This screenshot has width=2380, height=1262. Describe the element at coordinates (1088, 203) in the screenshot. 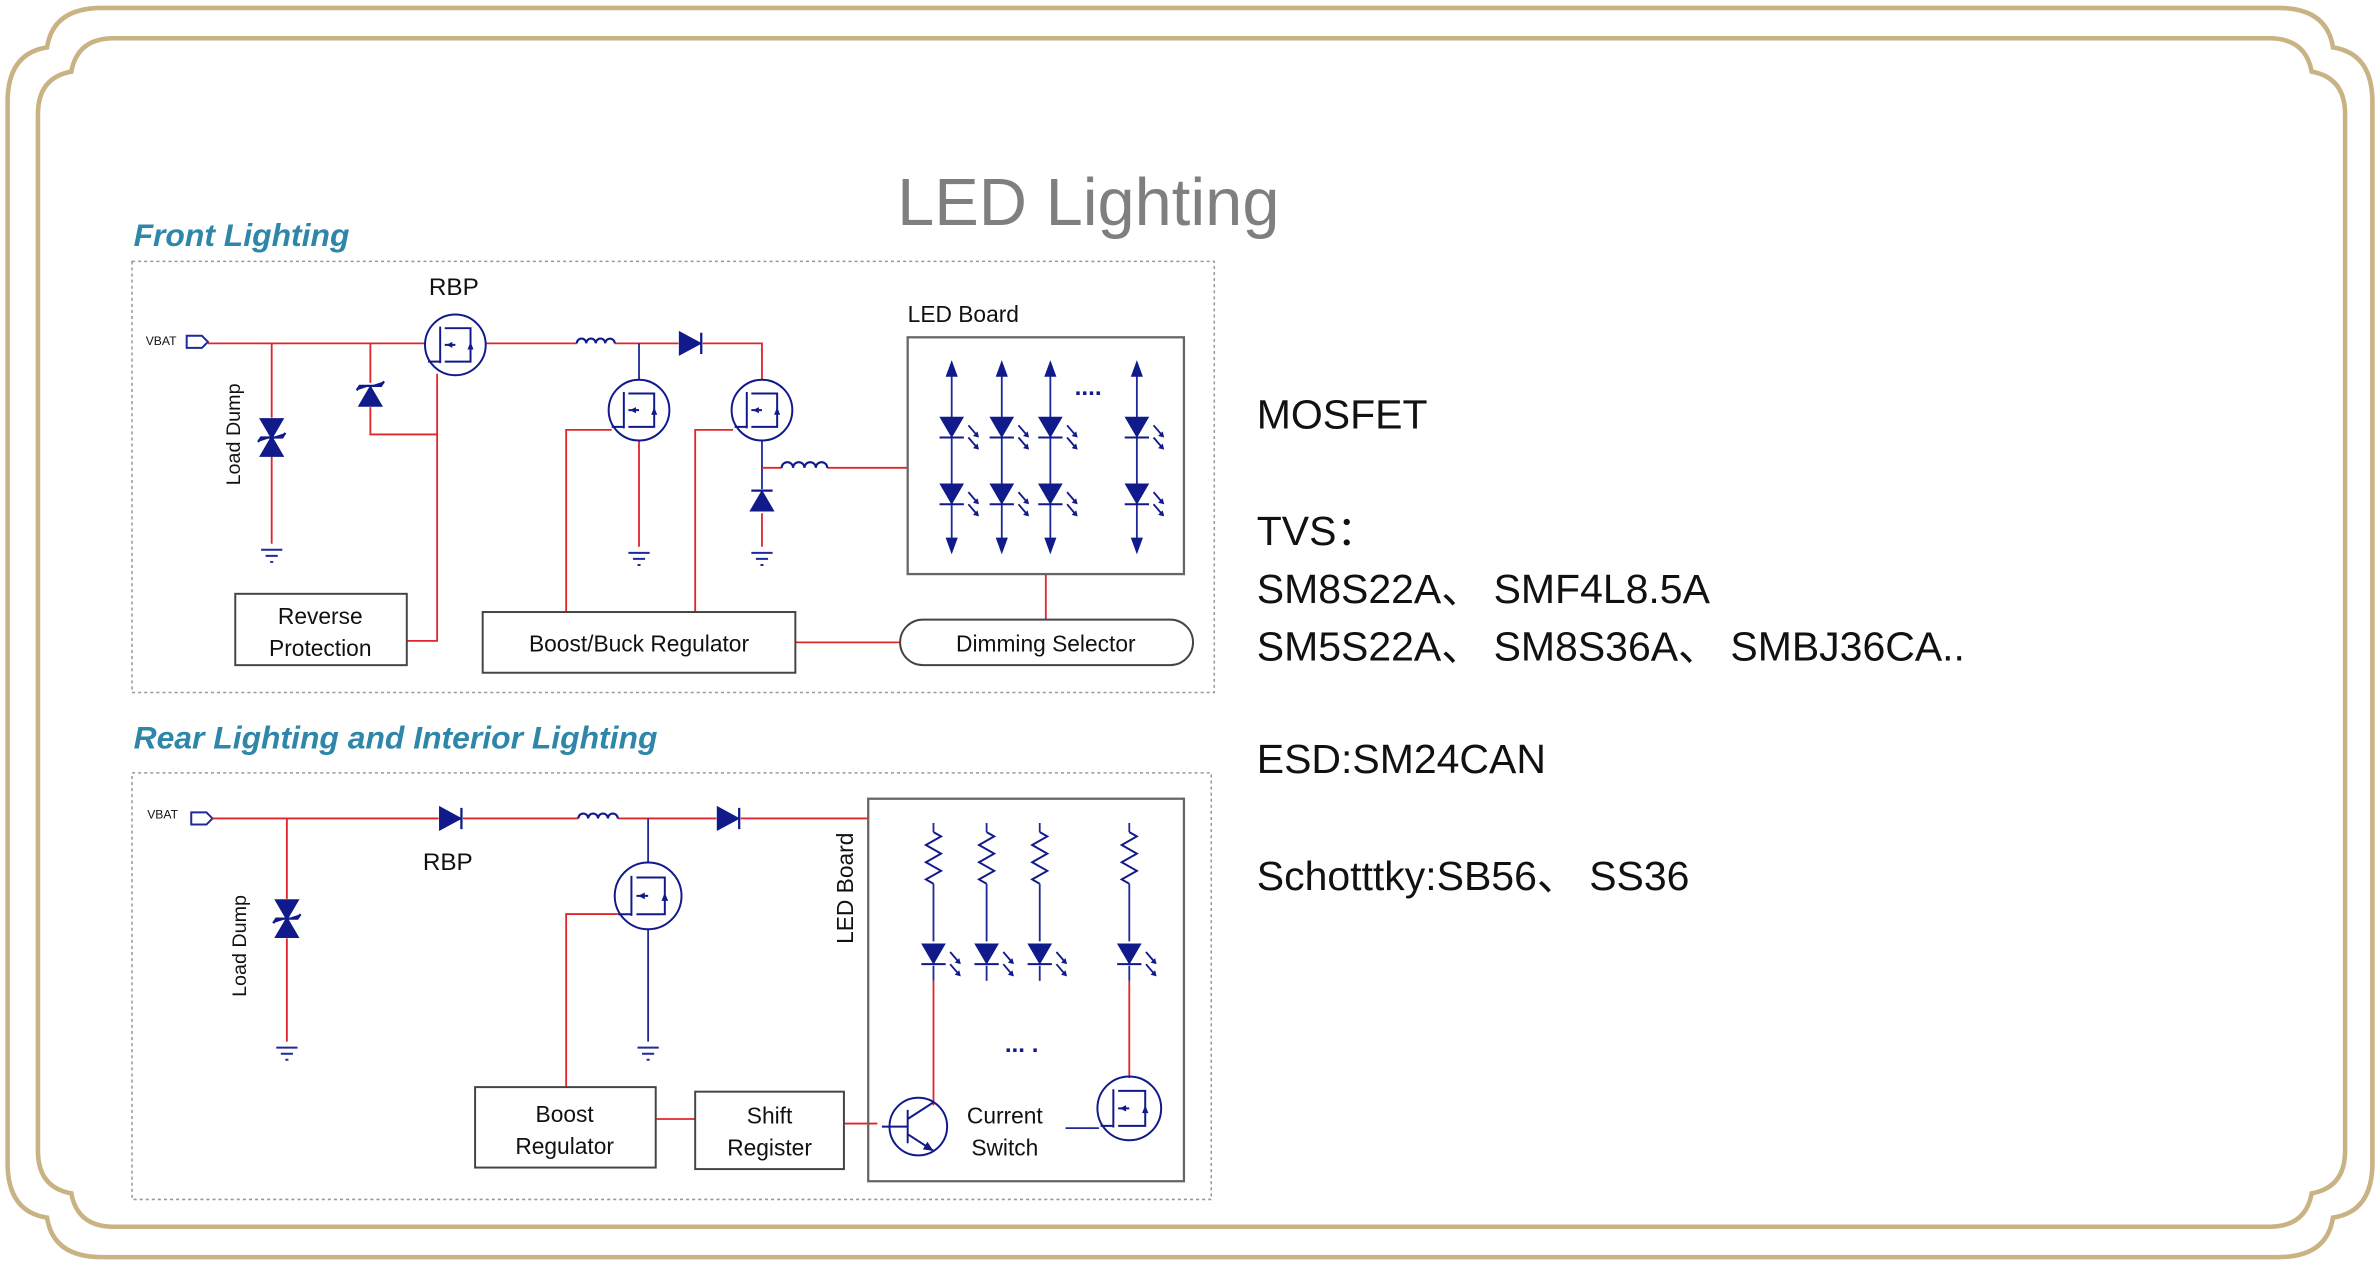

I see `page-title: LED Lighting` at that location.